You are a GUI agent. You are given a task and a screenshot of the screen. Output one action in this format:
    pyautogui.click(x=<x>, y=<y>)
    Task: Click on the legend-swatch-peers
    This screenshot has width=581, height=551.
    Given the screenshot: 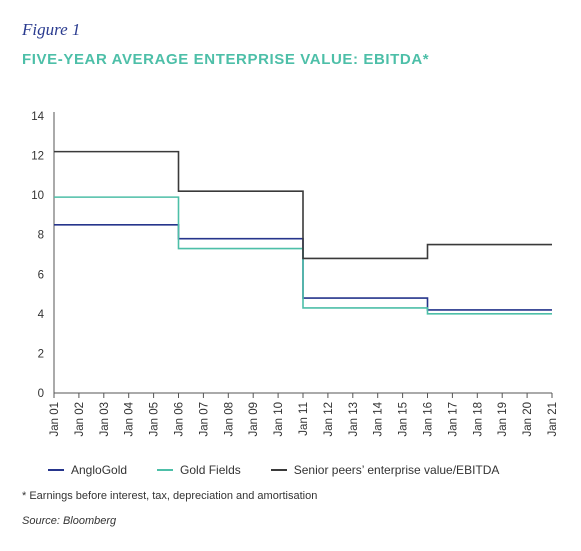 What is the action you would take?
    pyautogui.click(x=278, y=470)
    